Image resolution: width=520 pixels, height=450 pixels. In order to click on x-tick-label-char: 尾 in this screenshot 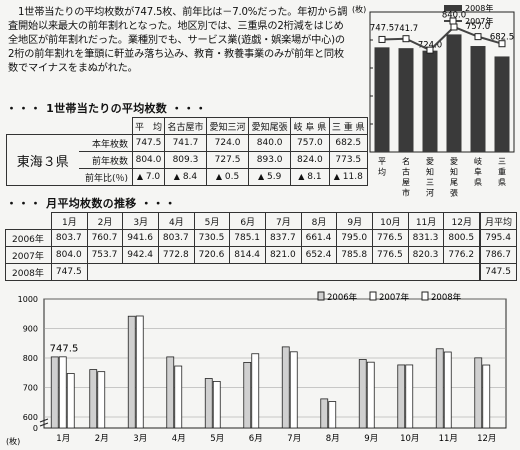, I will do `click(454, 182)`.